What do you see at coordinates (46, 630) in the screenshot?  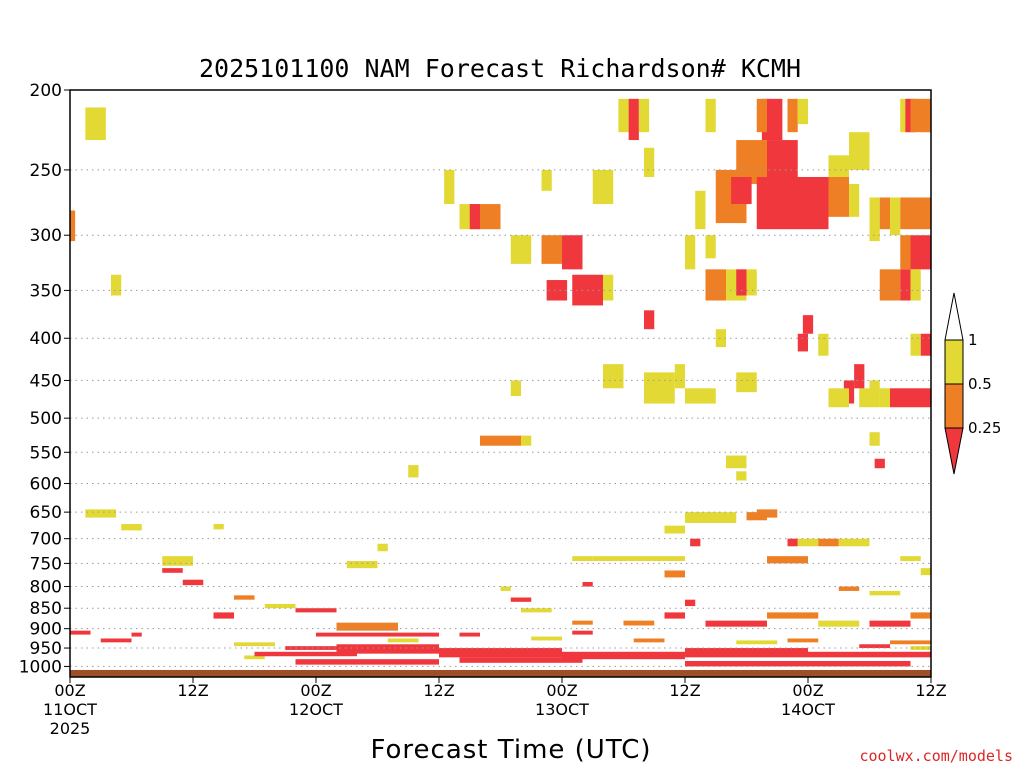 I see `y-tick-label: 900` at bounding box center [46, 630].